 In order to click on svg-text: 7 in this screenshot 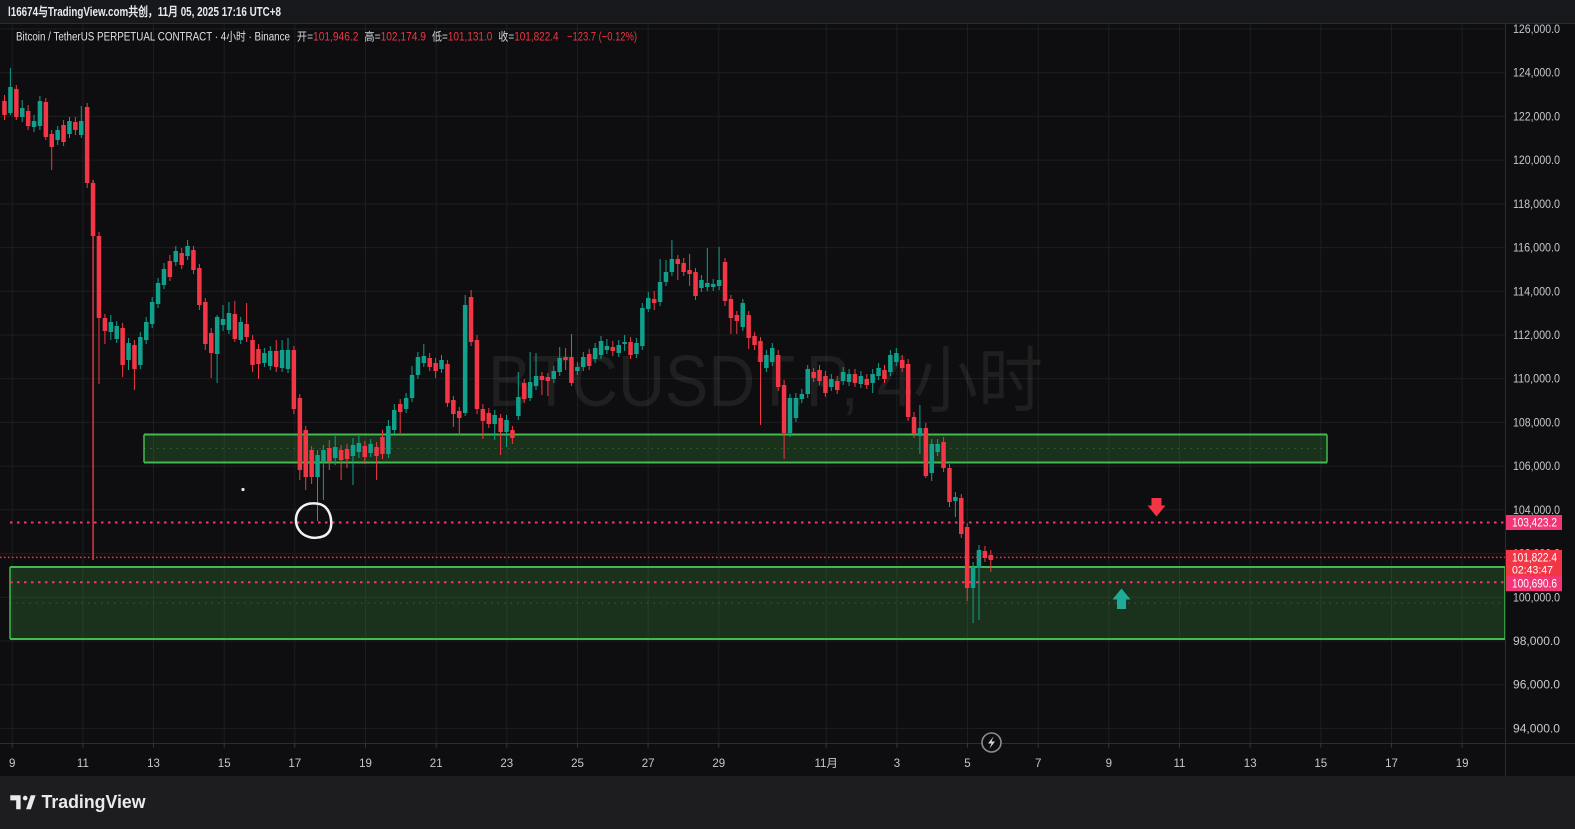, I will do `click(1038, 764)`.